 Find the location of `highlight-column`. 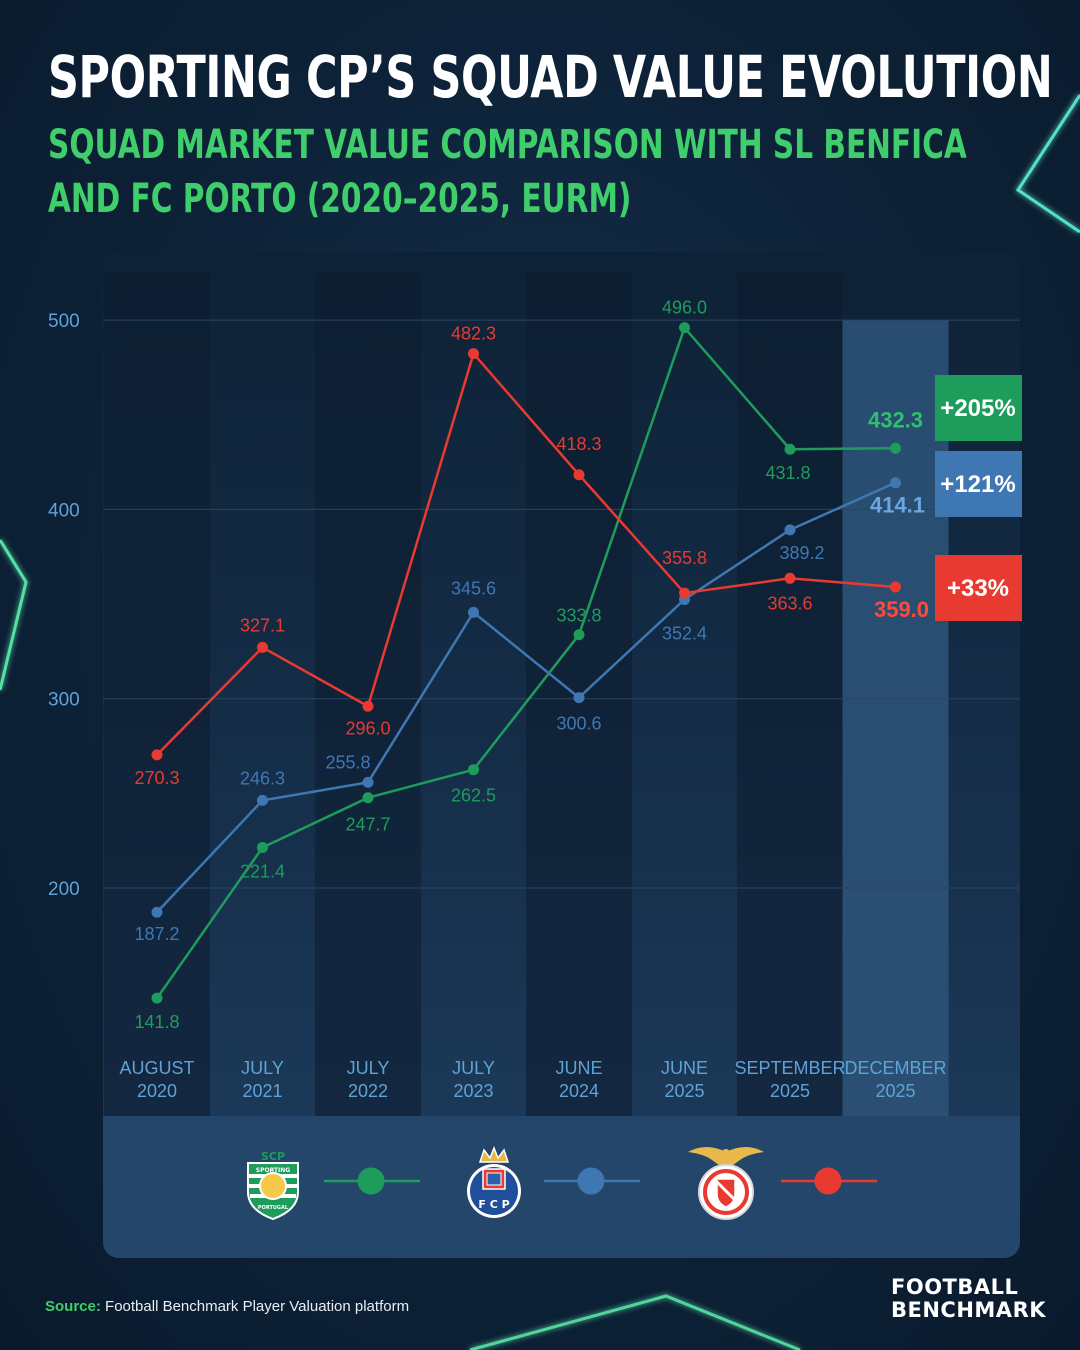

highlight-column is located at coordinates (895, 718).